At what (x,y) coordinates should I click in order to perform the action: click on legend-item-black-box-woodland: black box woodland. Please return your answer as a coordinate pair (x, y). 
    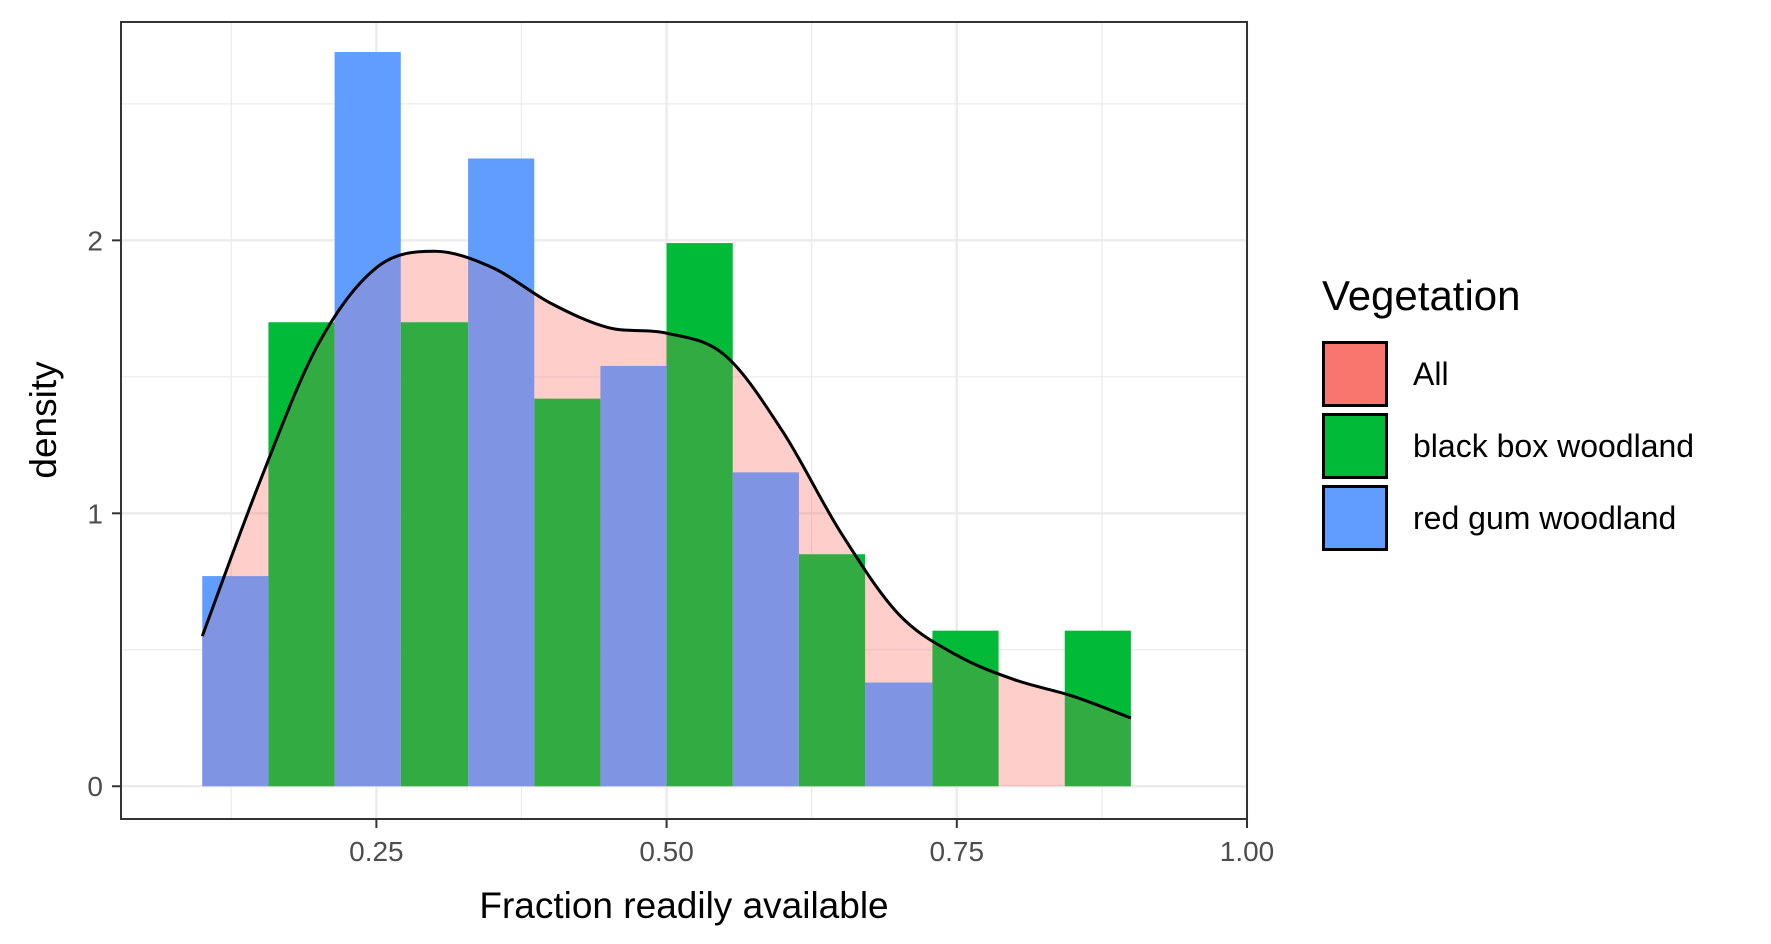
    Looking at the image, I should click on (1508, 446).